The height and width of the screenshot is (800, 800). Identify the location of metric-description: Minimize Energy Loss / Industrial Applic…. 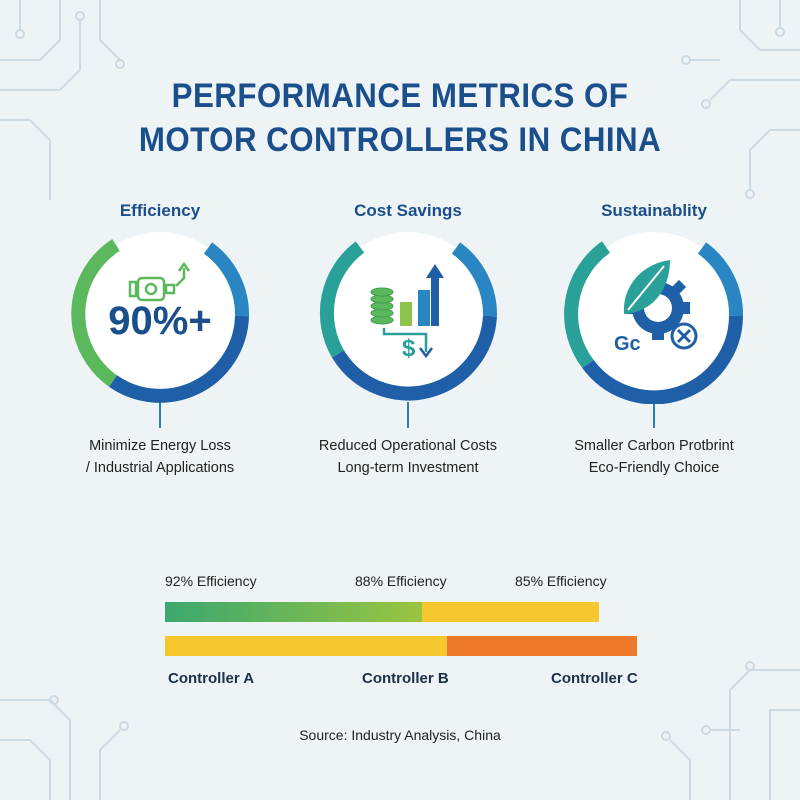
(160, 457).